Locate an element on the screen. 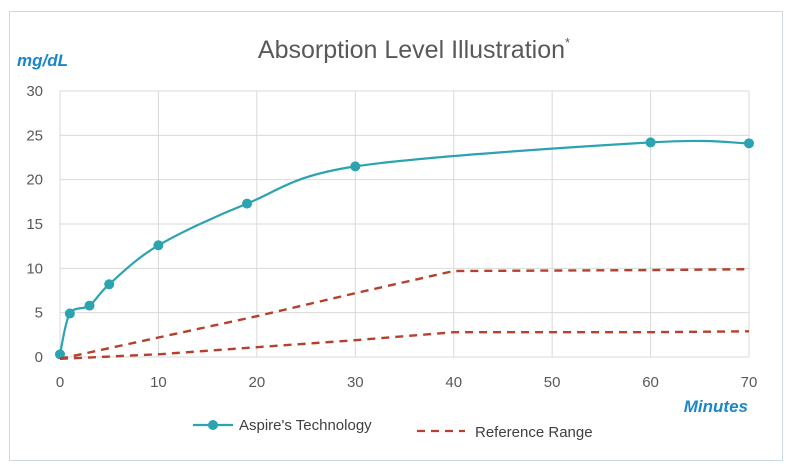 The height and width of the screenshot is (471, 800). x-tick-label: 40 is located at coordinates (453, 382).